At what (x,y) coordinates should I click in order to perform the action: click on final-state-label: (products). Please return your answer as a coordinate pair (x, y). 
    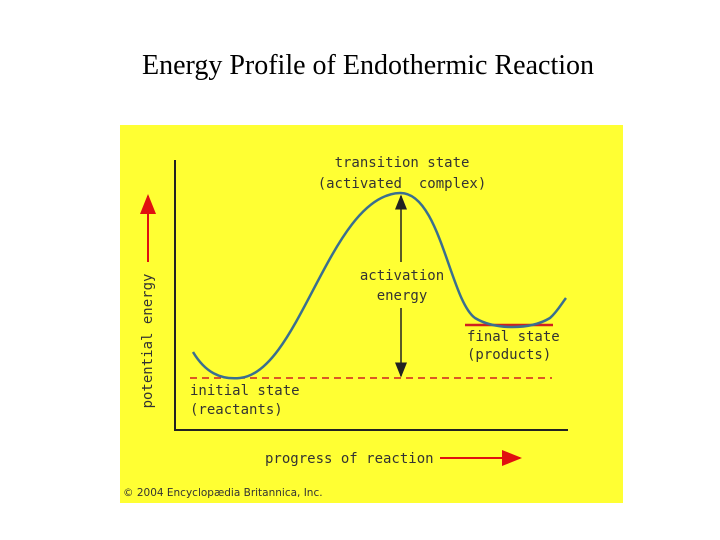
    Looking at the image, I should click on (509, 355).